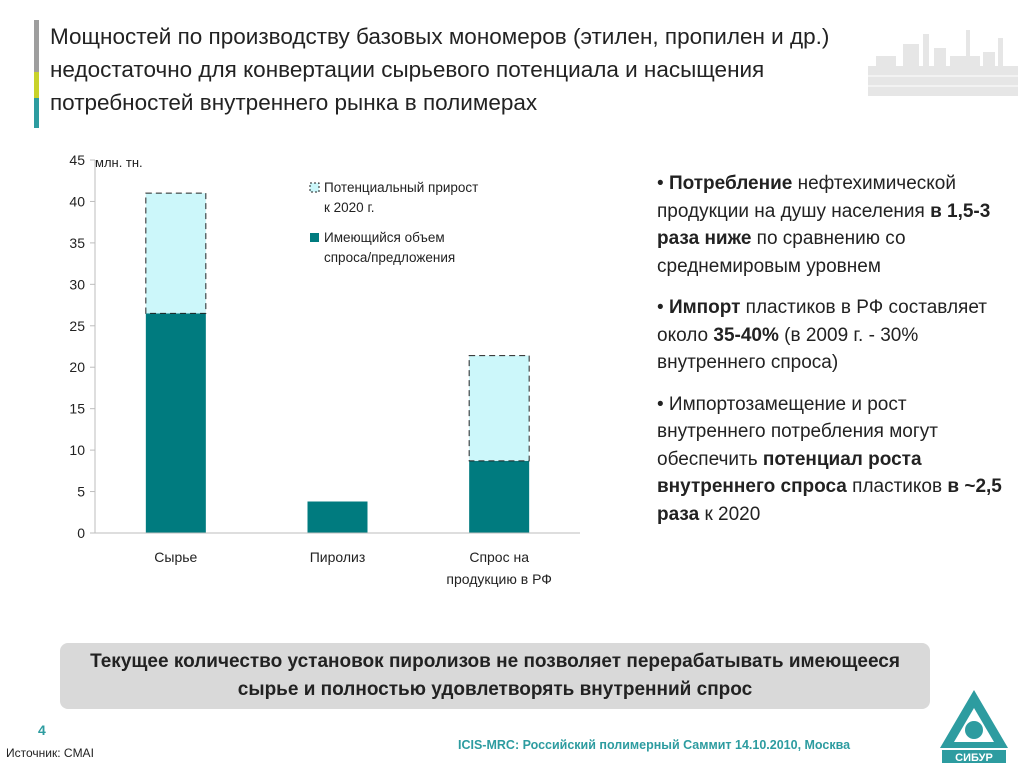  I want to click on y-tick-label: 20, so click(77, 367).